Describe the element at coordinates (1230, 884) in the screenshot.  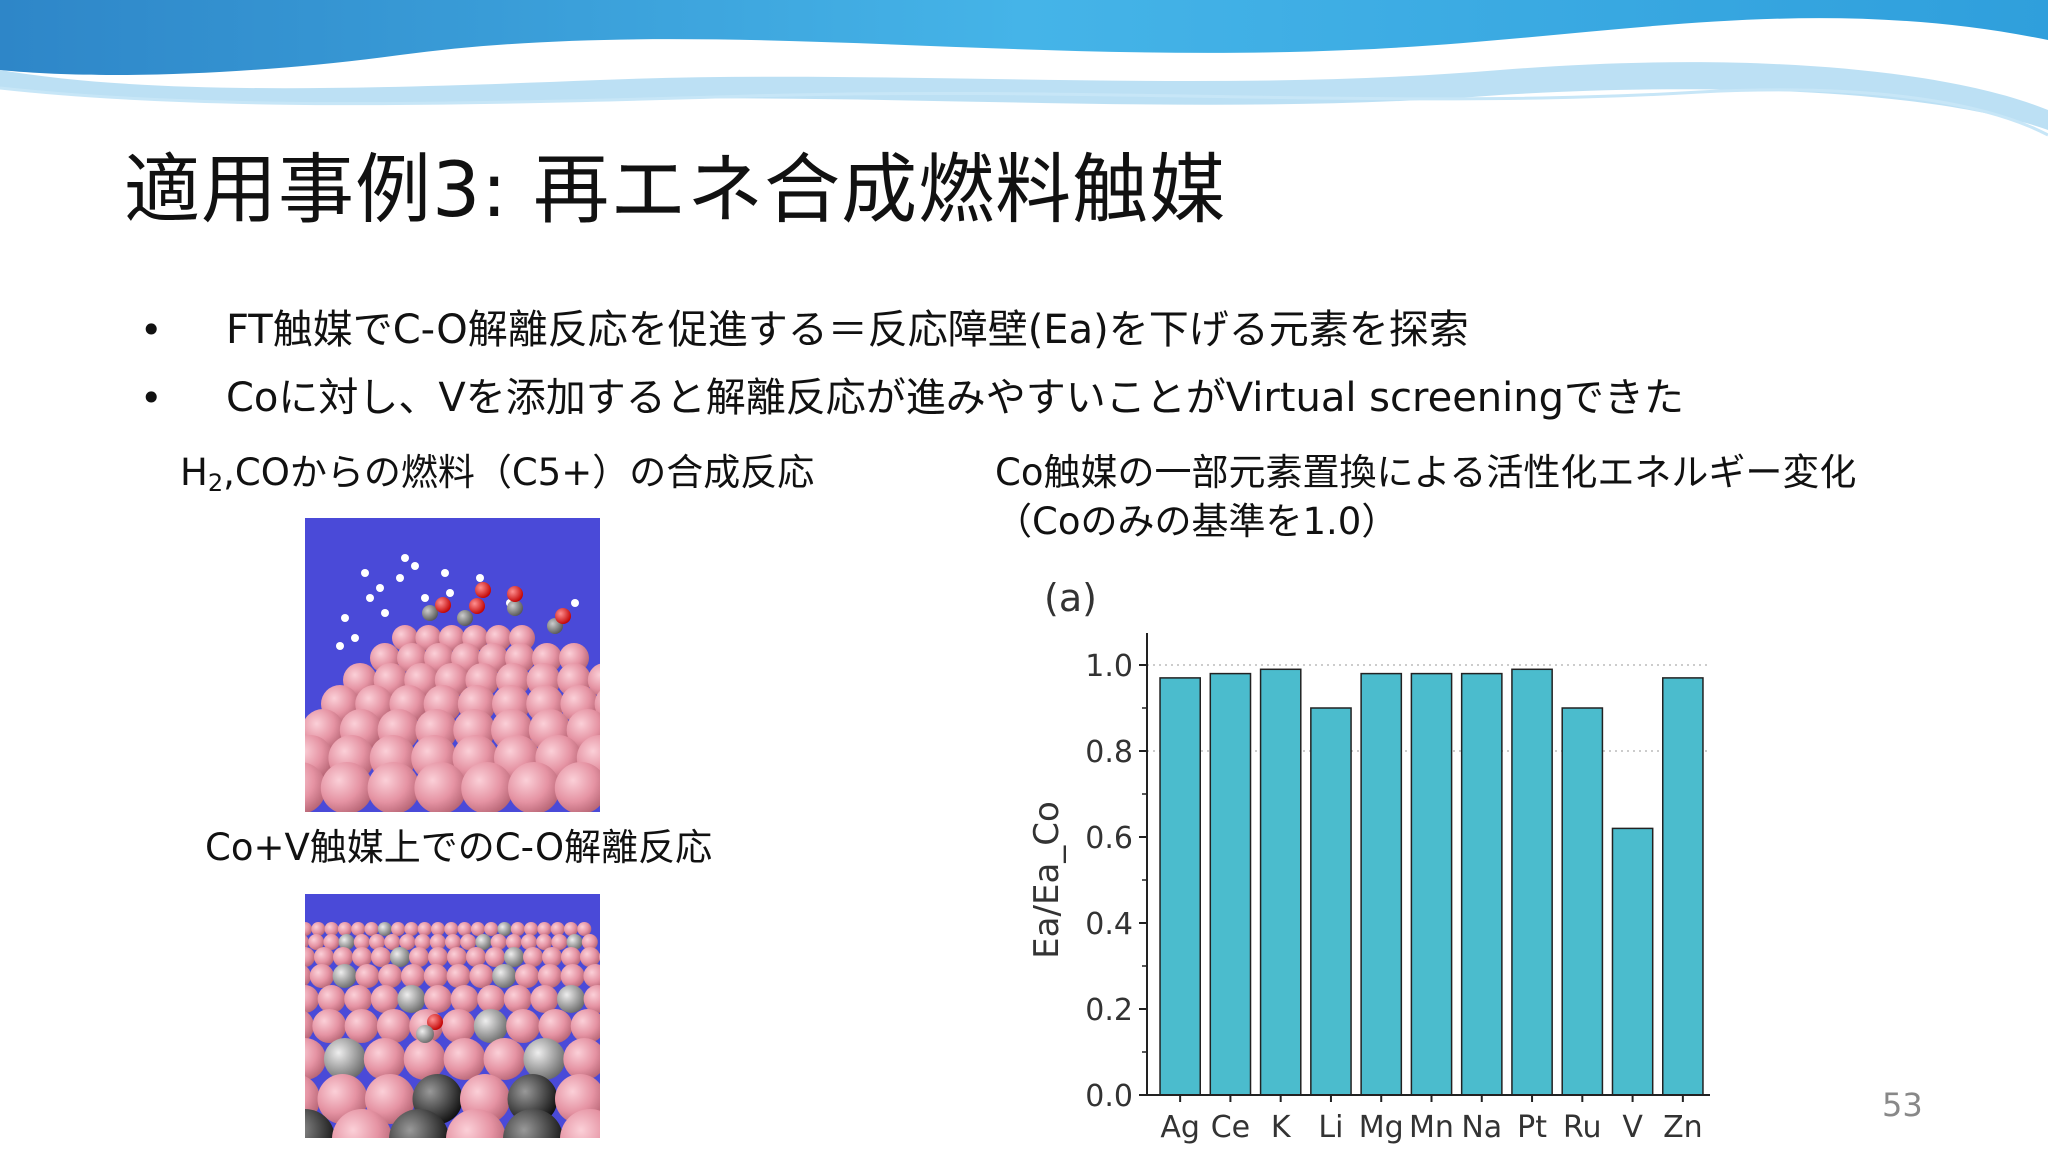
I see `bar-ce` at that location.